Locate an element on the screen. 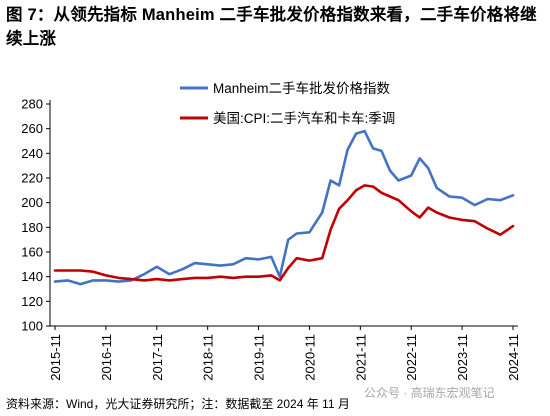 The width and height of the screenshot is (550, 416). x-tick-label: 2022-11 is located at coordinates (411, 357).